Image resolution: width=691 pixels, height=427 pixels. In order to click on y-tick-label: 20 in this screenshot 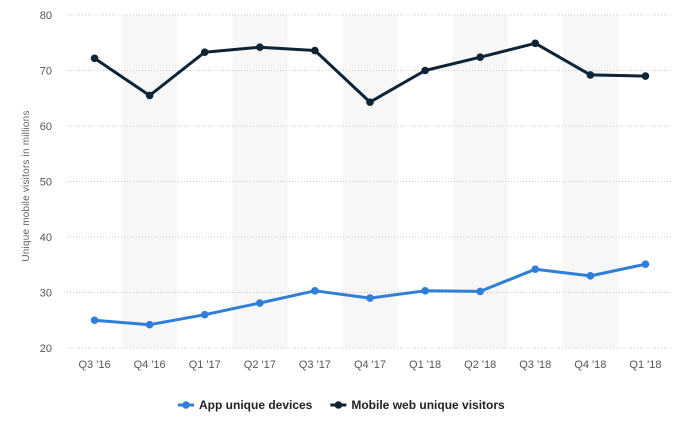, I will do `click(46, 349)`.